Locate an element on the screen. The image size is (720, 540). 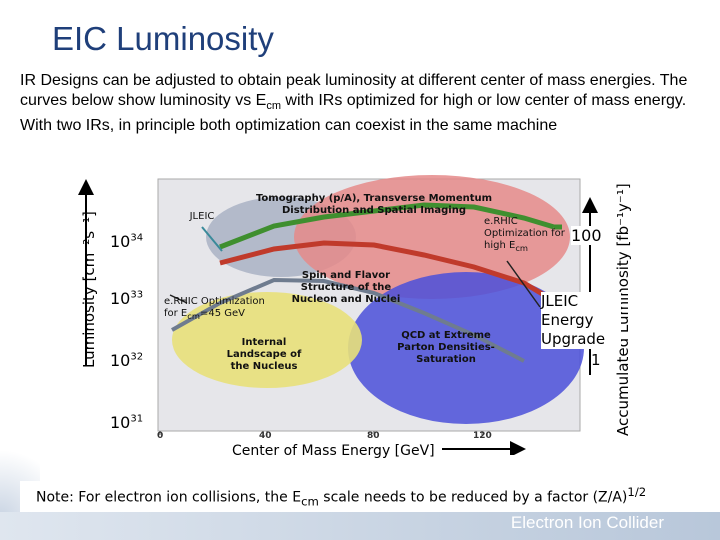
jleic-label: JLEIC is located at coordinates (202, 216).